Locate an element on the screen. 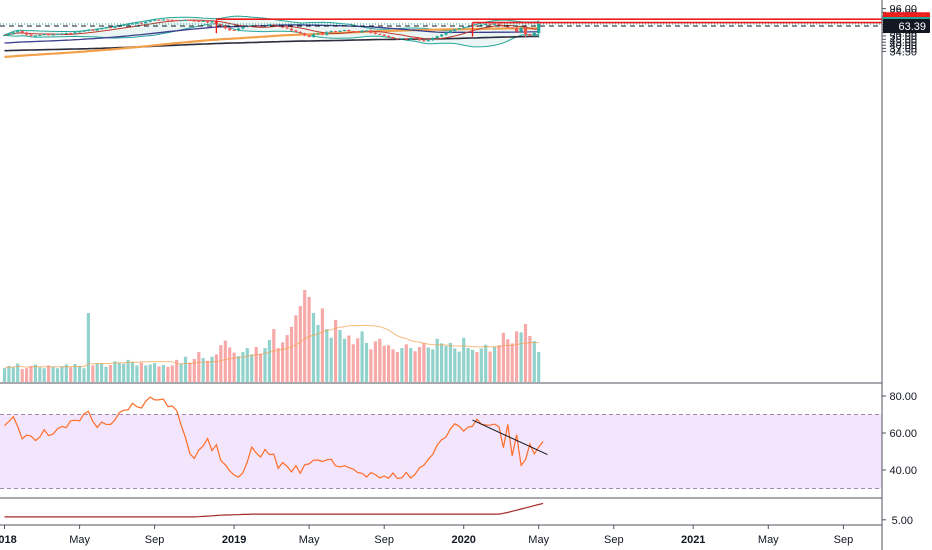 The width and height of the screenshot is (932, 550). lower-indicator-pane is located at coordinates (274, 510).